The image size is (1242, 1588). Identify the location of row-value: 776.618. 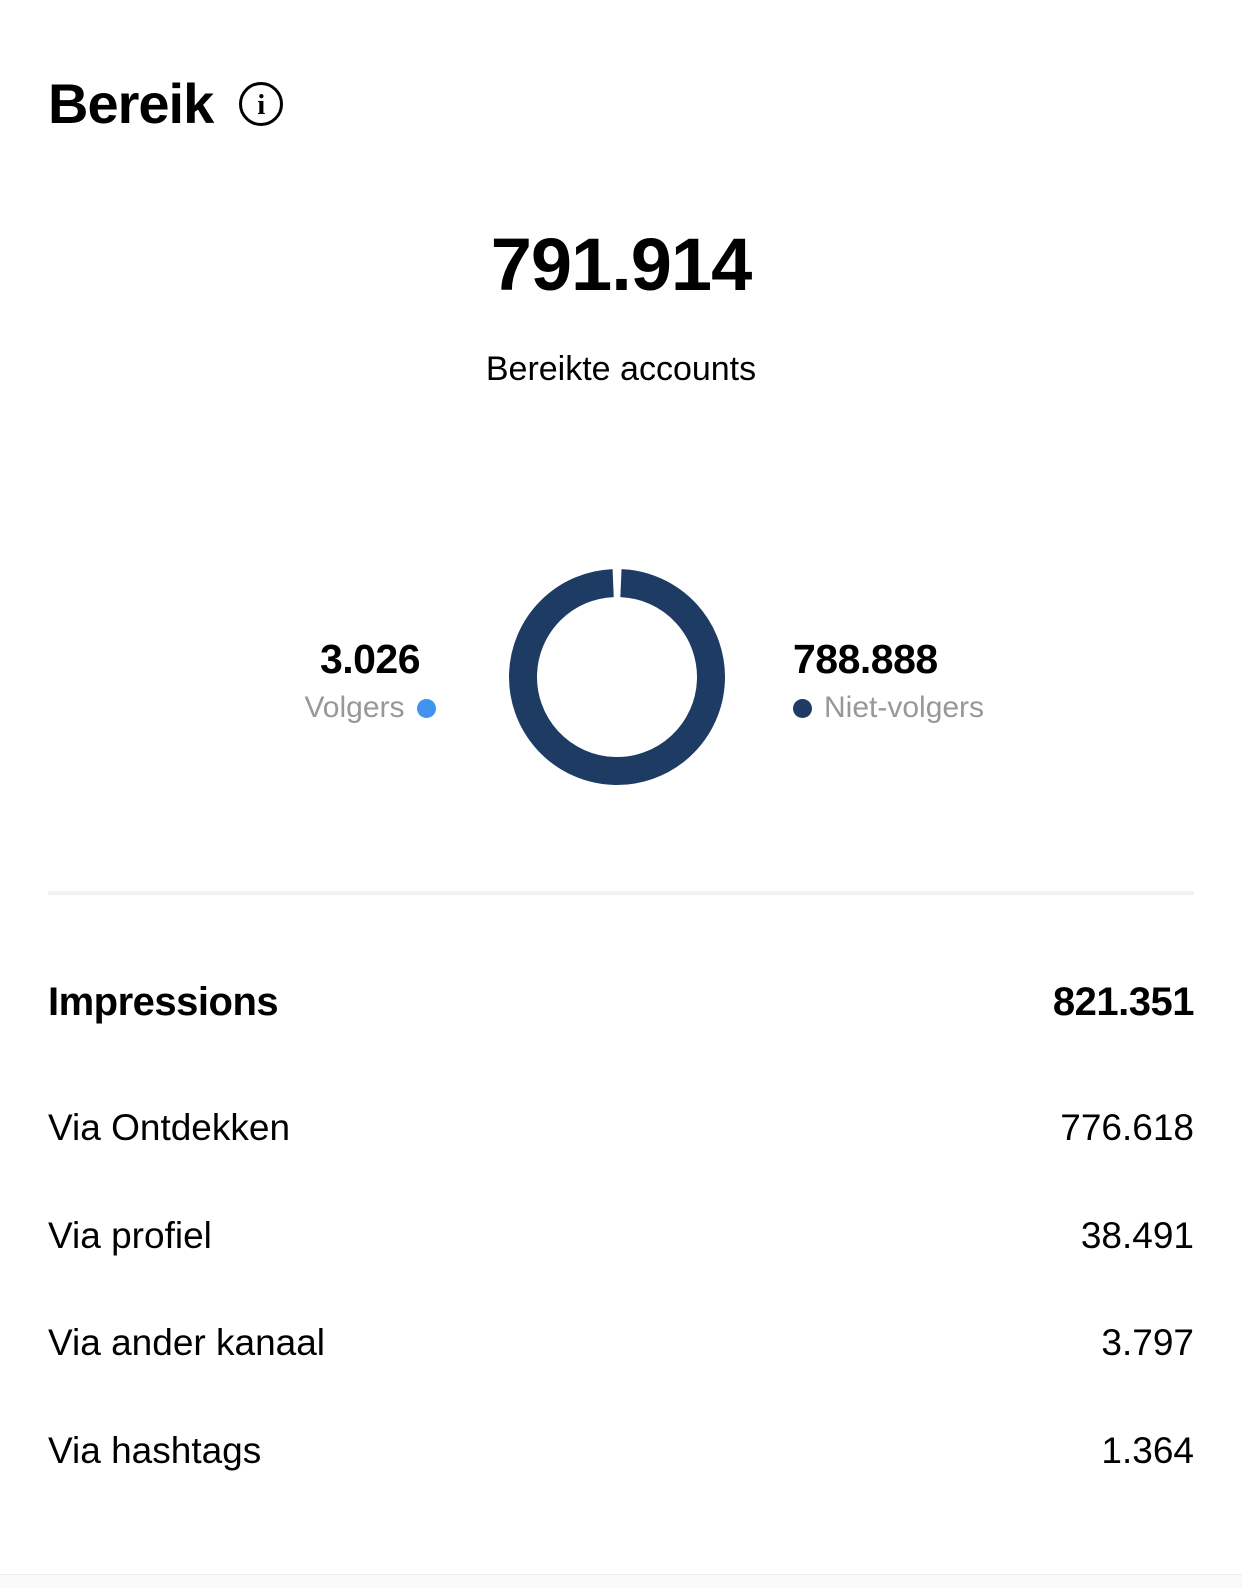
(1127, 1127).